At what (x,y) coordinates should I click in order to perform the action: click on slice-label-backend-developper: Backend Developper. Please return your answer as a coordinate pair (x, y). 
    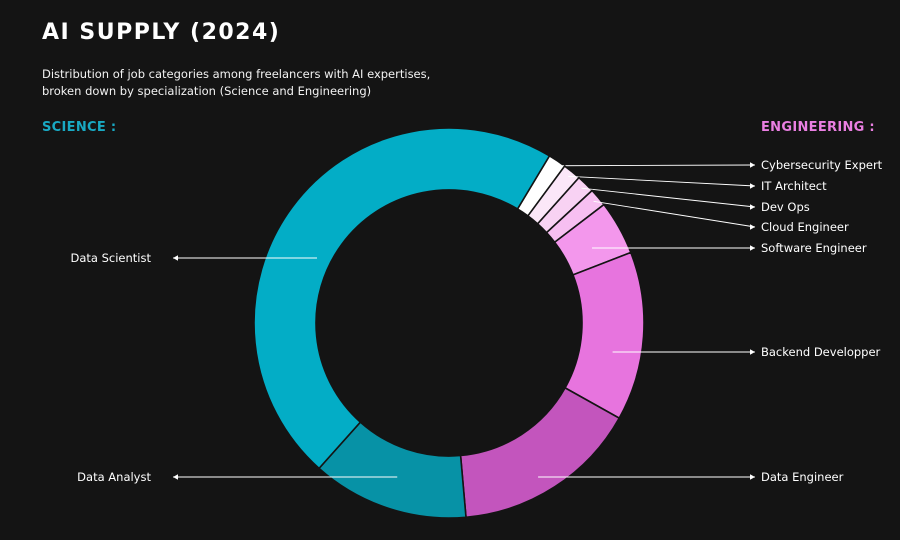
    Looking at the image, I should click on (821, 352).